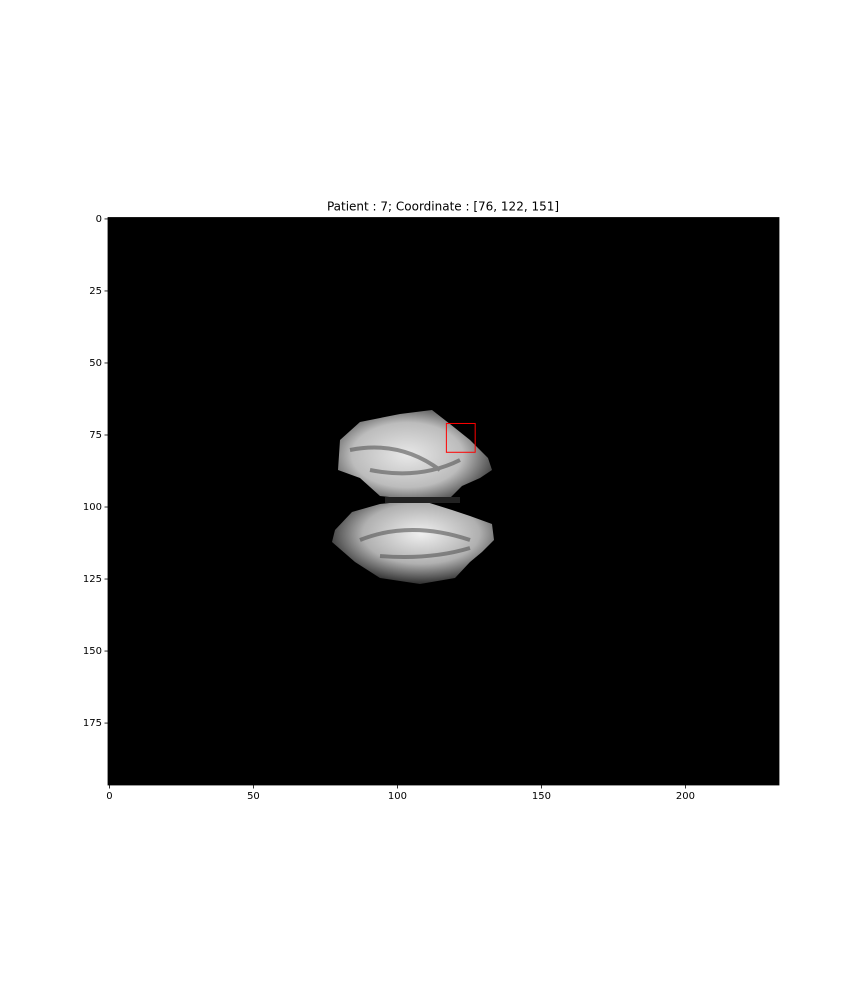 The image size is (864, 1008). What do you see at coordinates (95, 291) in the screenshot?
I see `y-tick-label: 25` at bounding box center [95, 291].